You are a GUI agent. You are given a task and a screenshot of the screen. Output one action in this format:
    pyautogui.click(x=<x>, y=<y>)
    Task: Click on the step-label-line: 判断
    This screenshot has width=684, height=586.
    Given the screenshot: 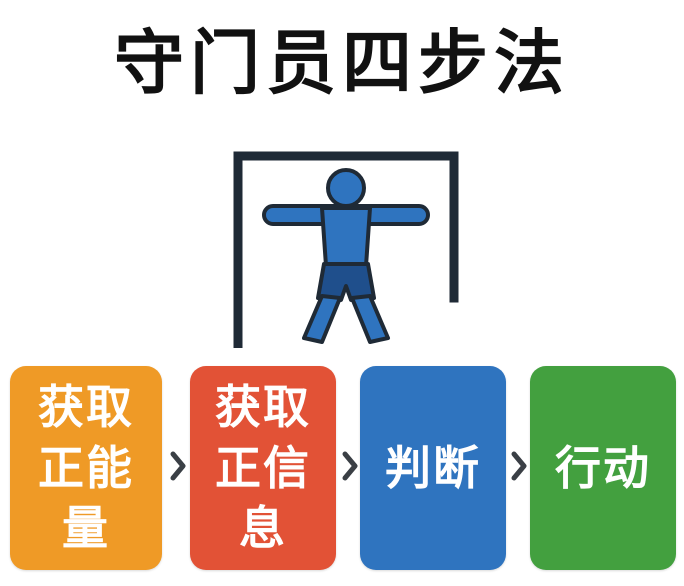 What is the action you would take?
    pyautogui.click(x=433, y=467)
    